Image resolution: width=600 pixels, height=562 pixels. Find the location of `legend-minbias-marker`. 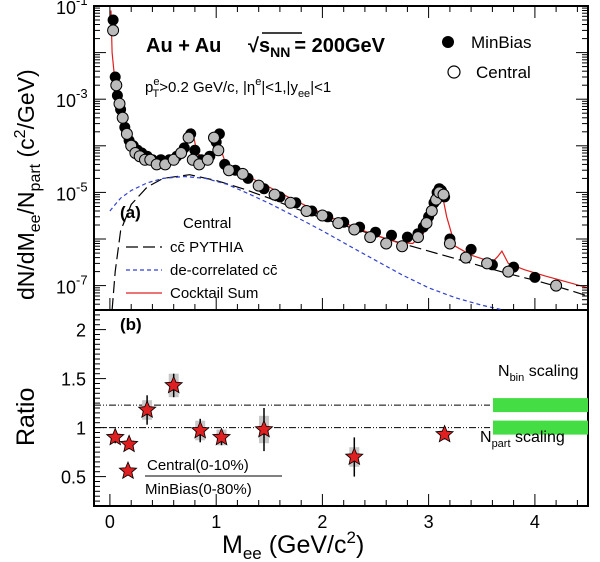

legend-minbias-marker is located at coordinates (448, 42).